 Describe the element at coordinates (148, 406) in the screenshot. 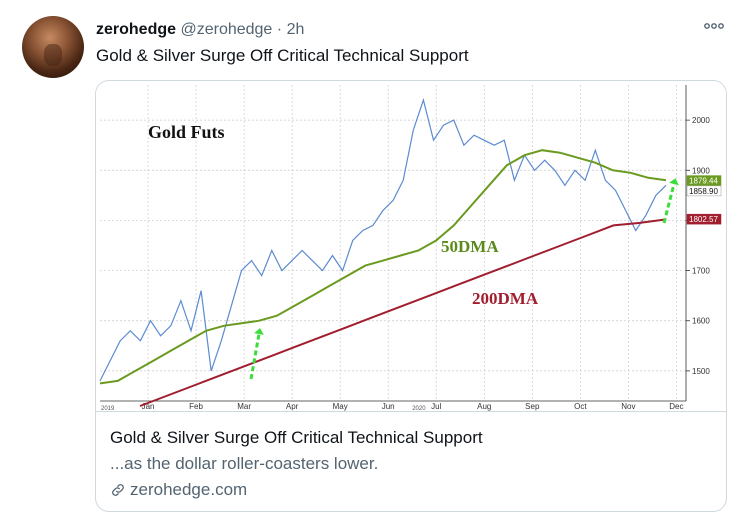

I see `x-tick-label: Jan` at that location.